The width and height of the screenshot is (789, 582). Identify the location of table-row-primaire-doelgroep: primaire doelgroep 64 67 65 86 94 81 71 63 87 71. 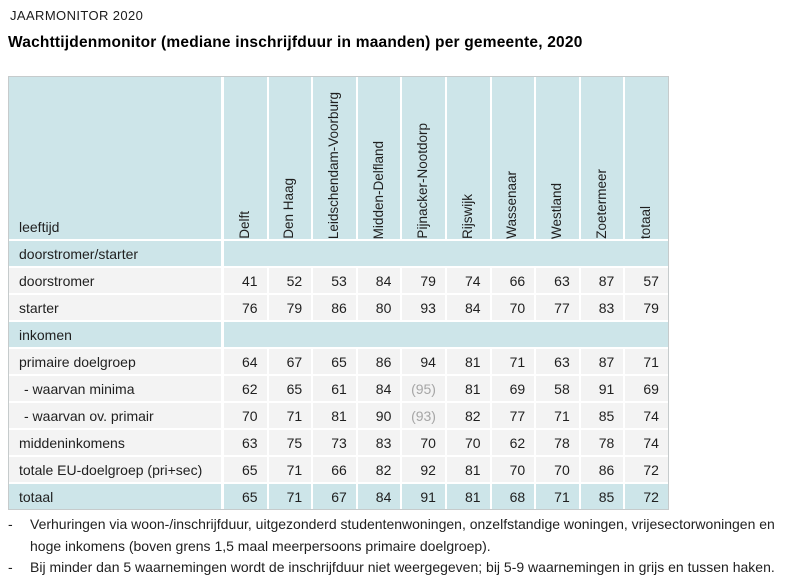
(338, 361).